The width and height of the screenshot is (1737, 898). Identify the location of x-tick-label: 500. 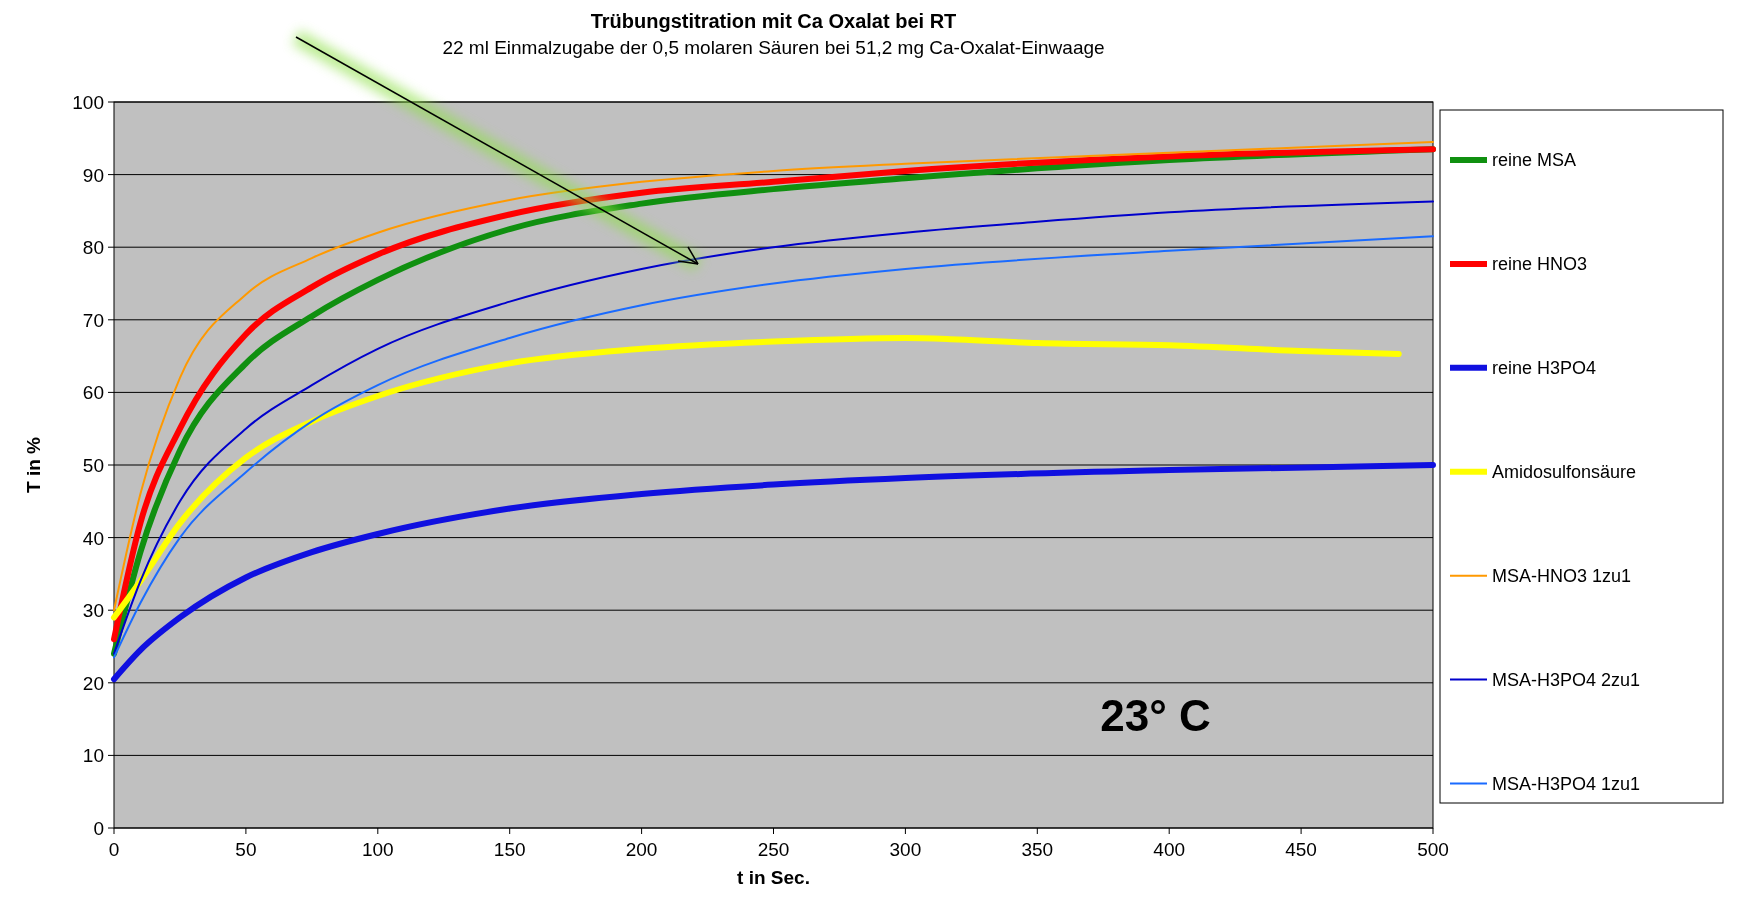
(1433, 849).